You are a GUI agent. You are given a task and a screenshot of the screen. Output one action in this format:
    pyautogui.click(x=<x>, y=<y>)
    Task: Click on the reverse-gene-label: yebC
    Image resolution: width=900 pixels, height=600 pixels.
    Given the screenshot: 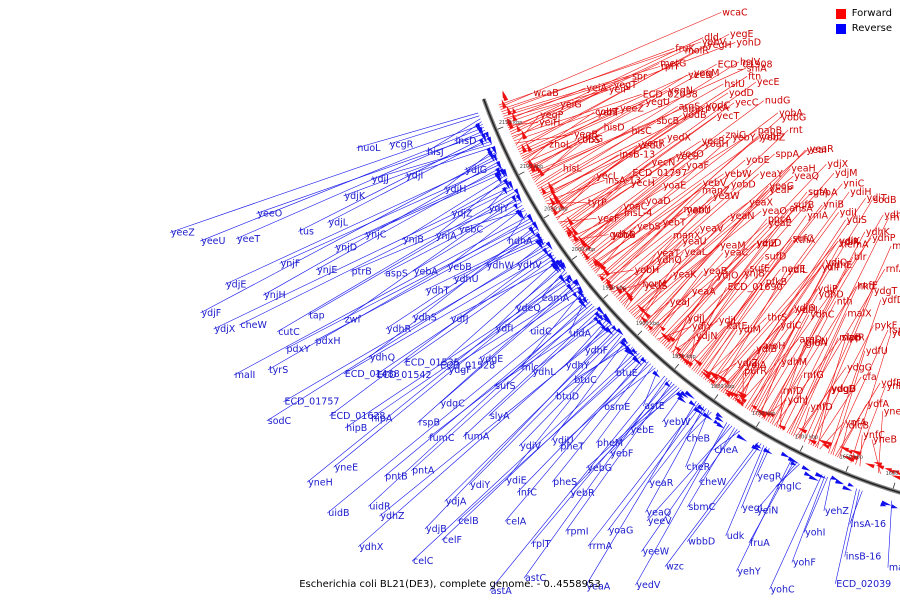 What is the action you would take?
    pyautogui.click(x=471, y=229)
    